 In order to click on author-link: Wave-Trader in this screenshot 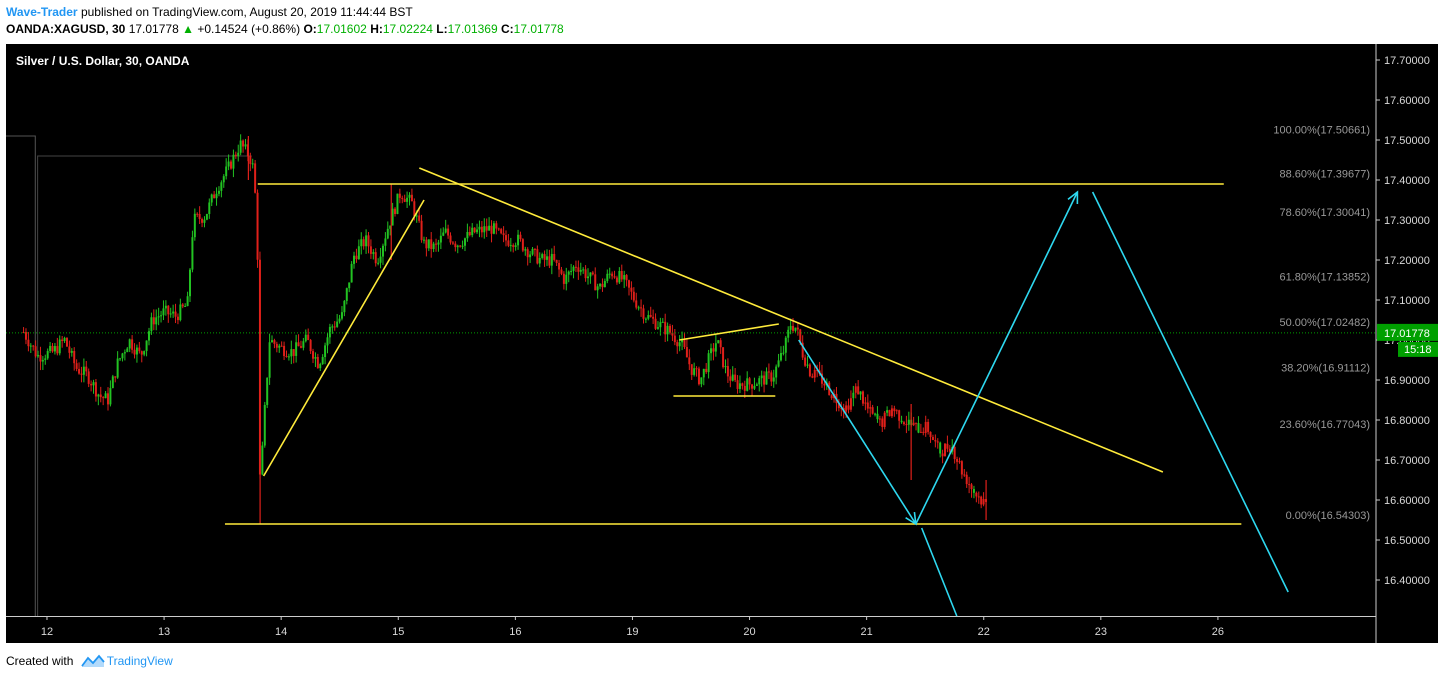, I will do `click(42, 12)`.